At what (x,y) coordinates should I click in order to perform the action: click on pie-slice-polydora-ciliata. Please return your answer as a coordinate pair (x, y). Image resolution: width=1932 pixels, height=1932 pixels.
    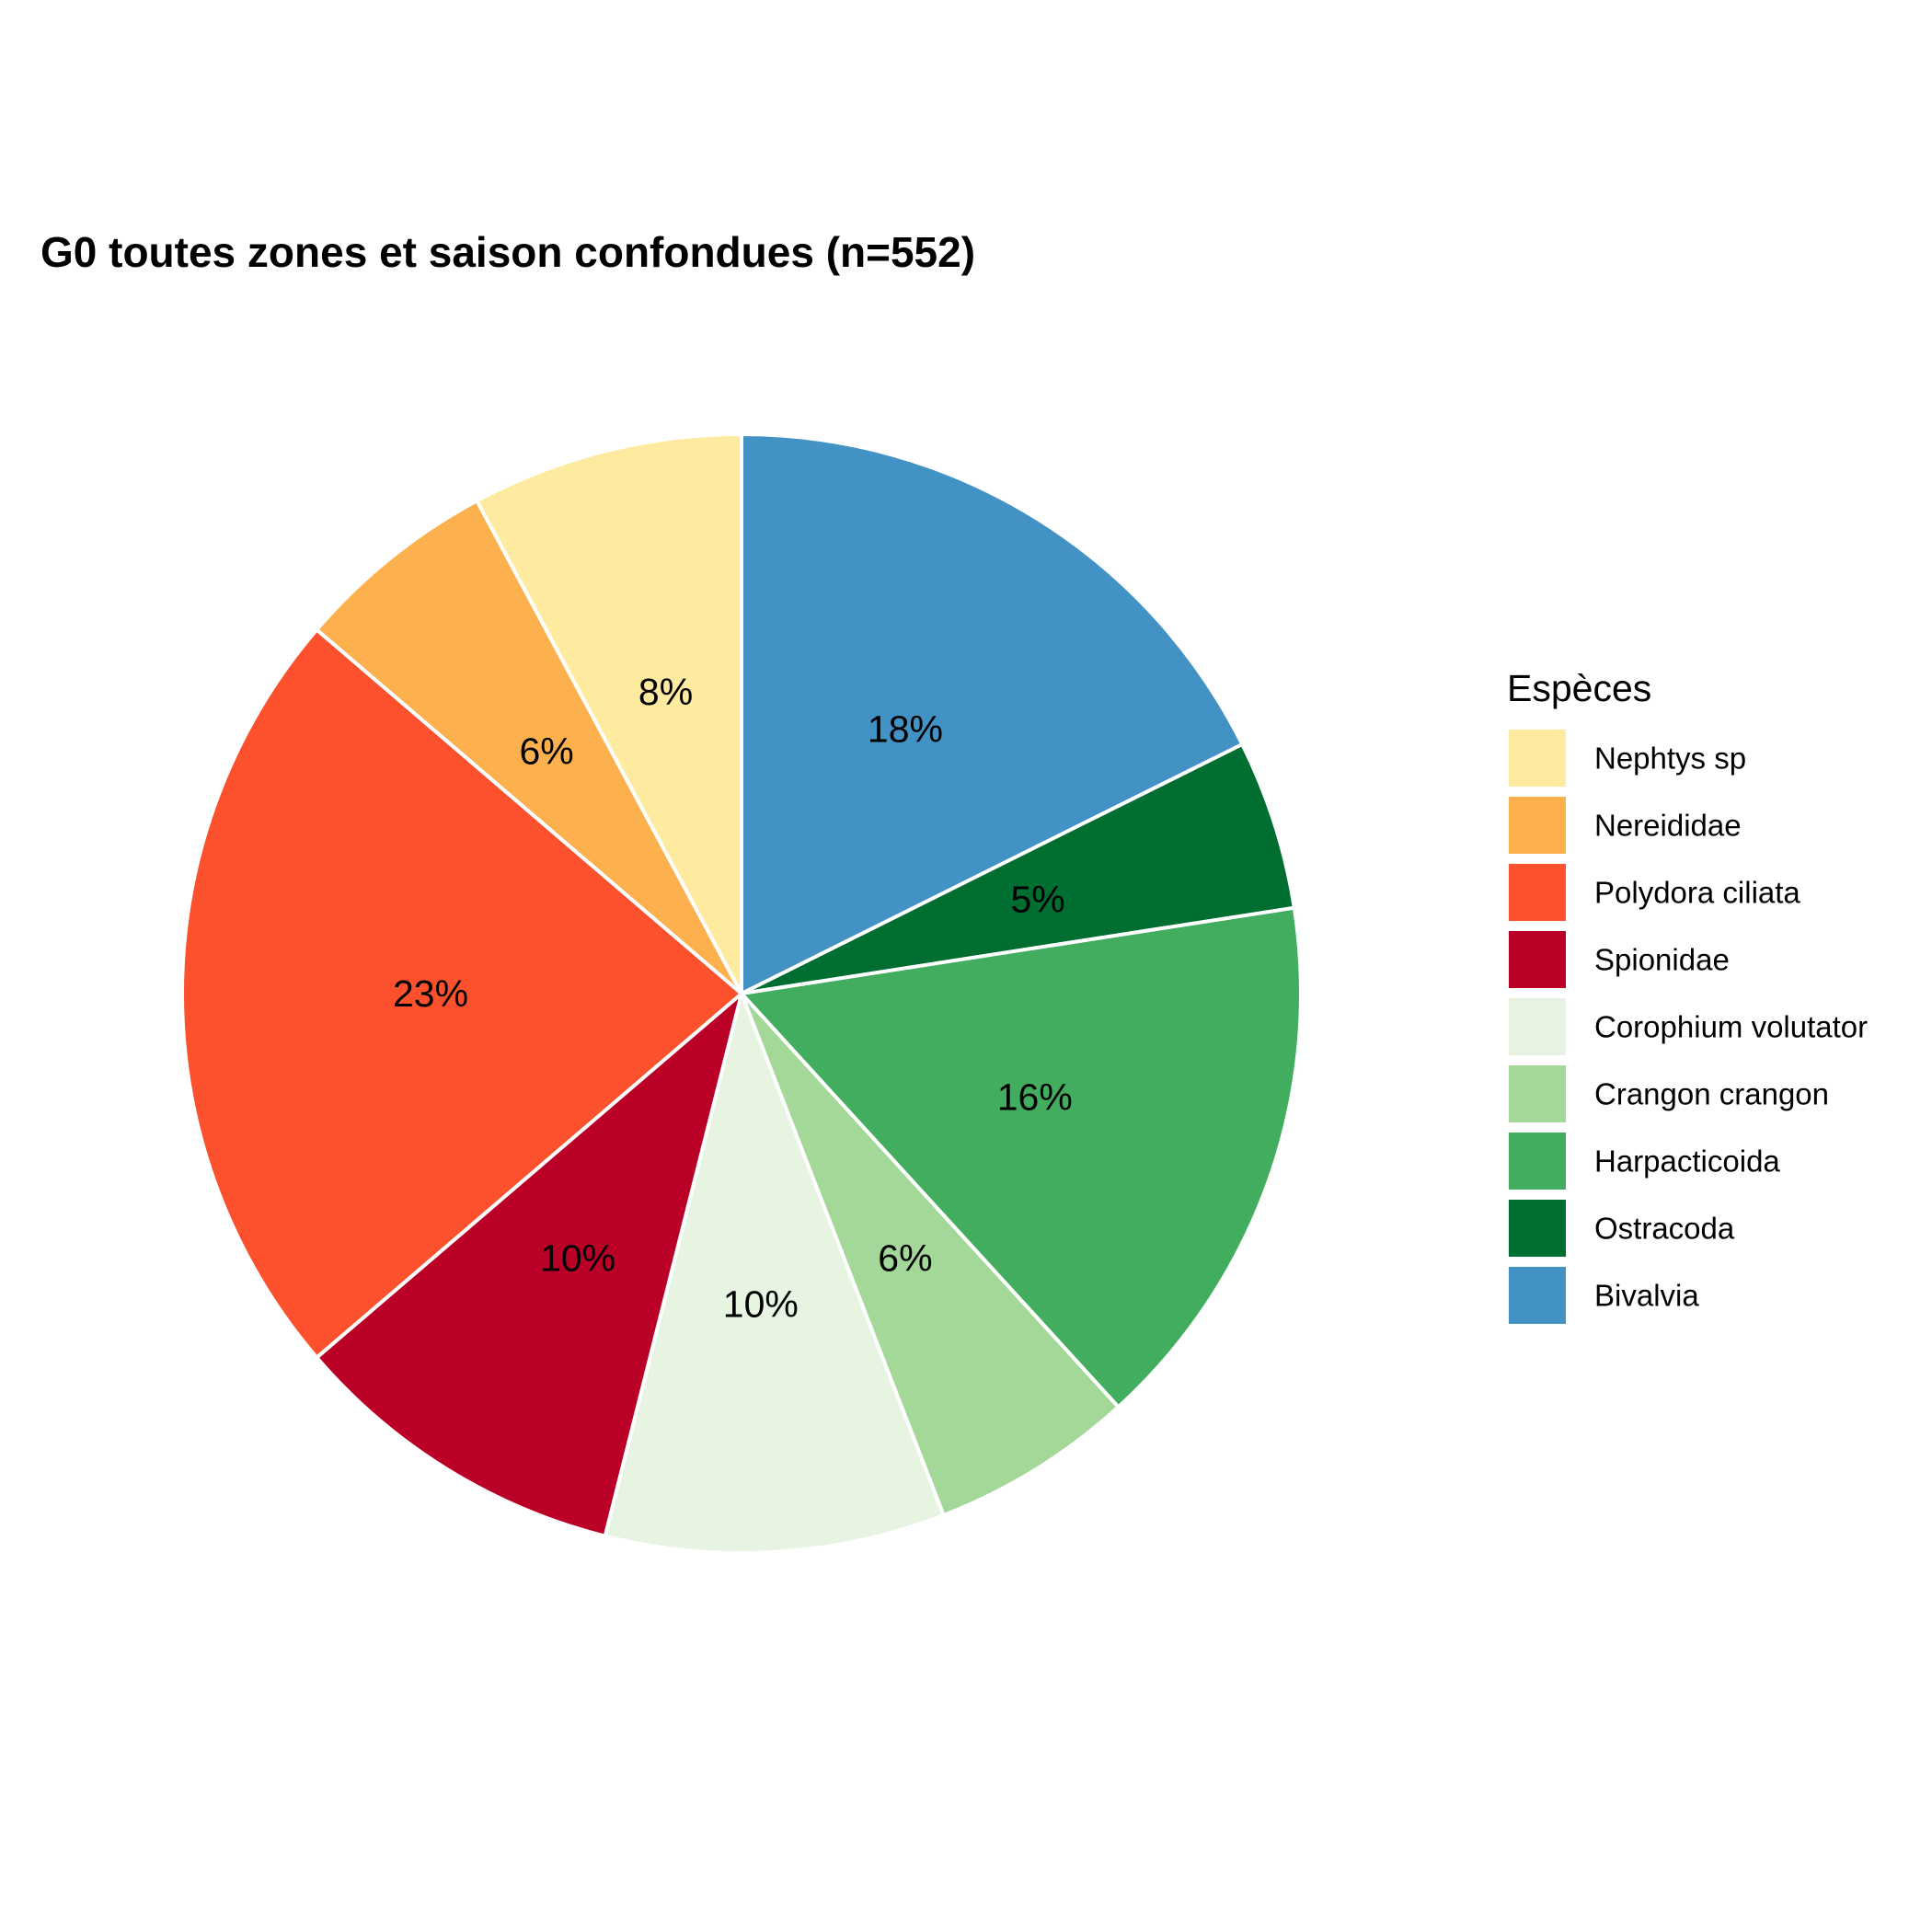
    Looking at the image, I should click on (461, 993).